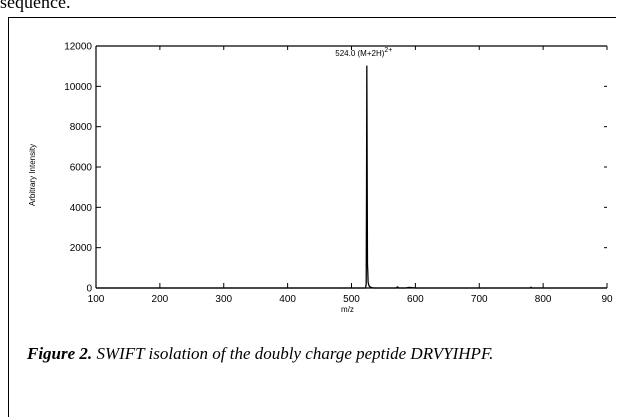 This screenshot has width=620, height=417. I want to click on x-tick-label: 200, so click(160, 299).